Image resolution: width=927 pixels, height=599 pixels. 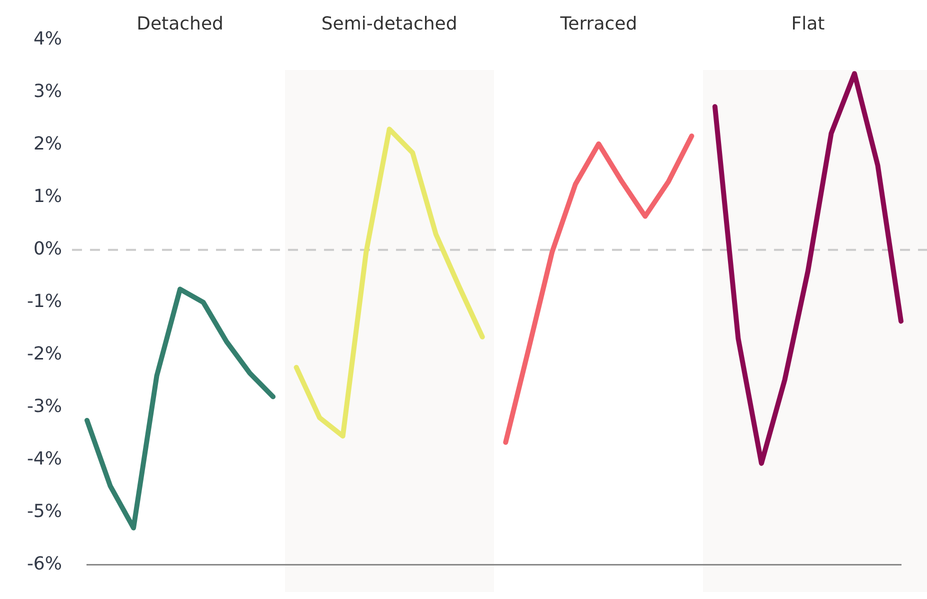 I want to click on y-tick-label: 1%, so click(x=47, y=197).